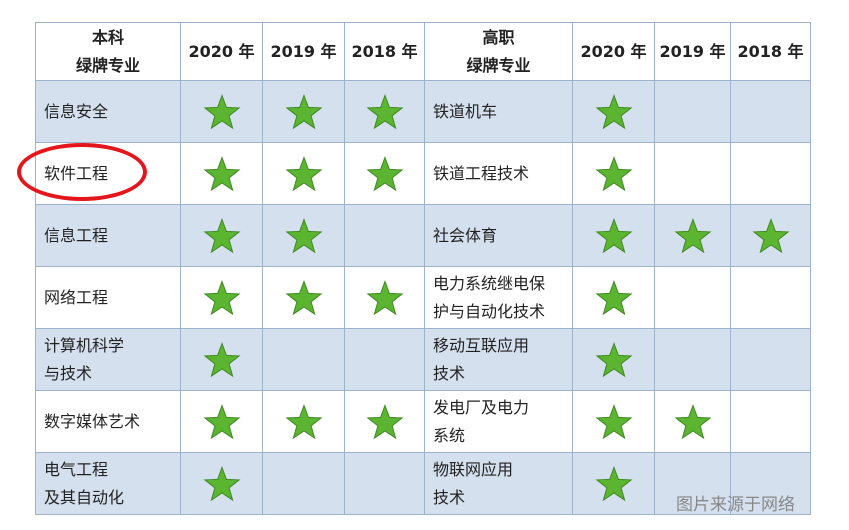 The image size is (849, 530). I want to click on vocational-major: 移动互联应用 技术, so click(498, 359).